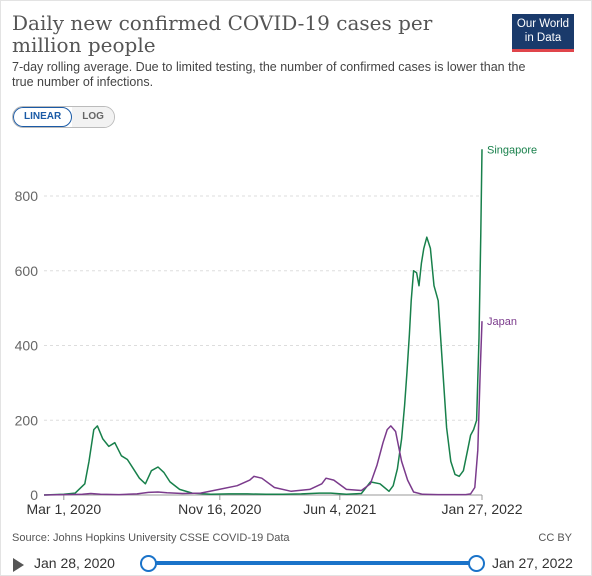  What do you see at coordinates (27, 420) in the screenshot?
I see `y-tick-label: 200` at bounding box center [27, 420].